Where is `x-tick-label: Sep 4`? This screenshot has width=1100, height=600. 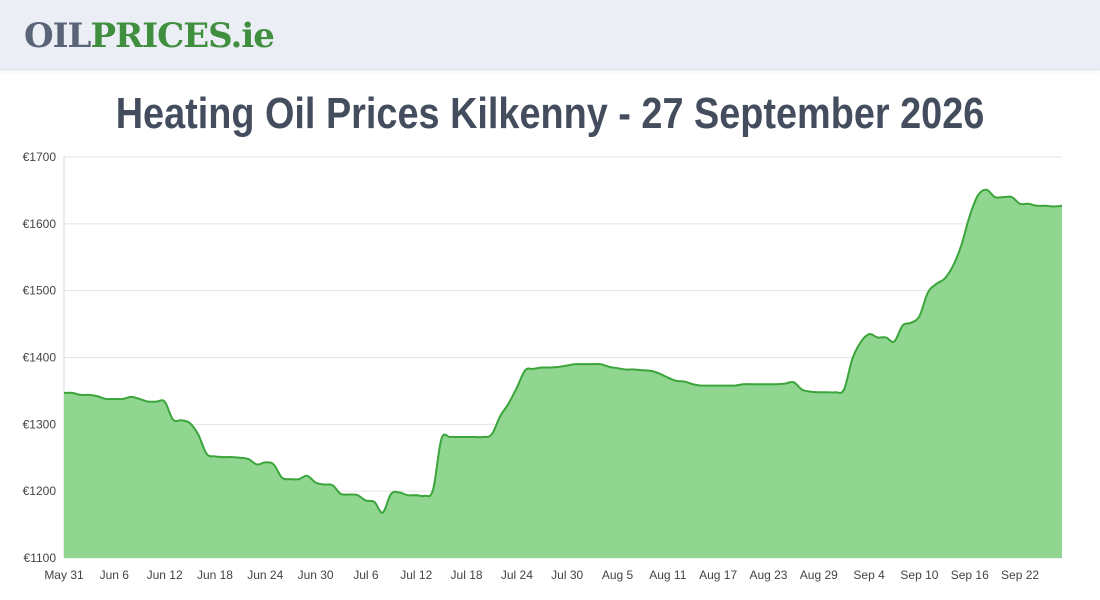
x-tick-label: Sep 4 is located at coordinates (869, 575).